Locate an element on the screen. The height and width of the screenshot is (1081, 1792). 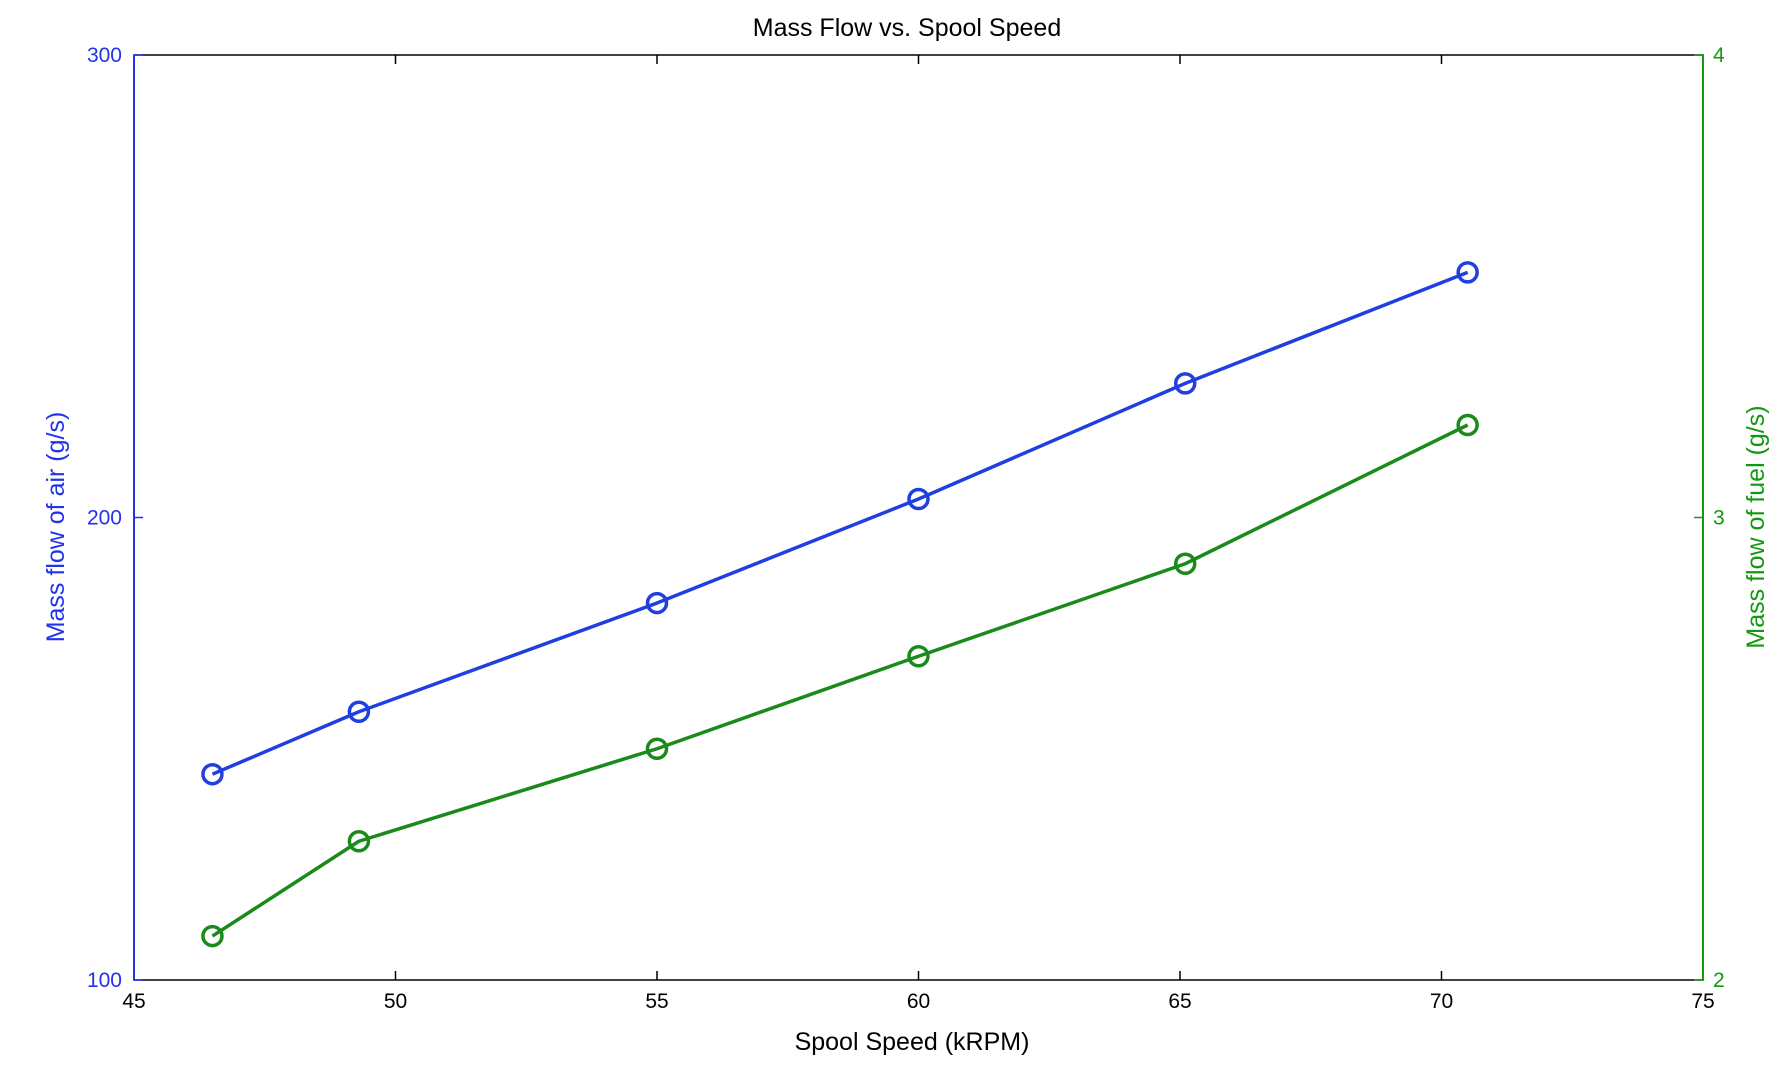
x-tick-label: 75 is located at coordinates (1702, 1001).